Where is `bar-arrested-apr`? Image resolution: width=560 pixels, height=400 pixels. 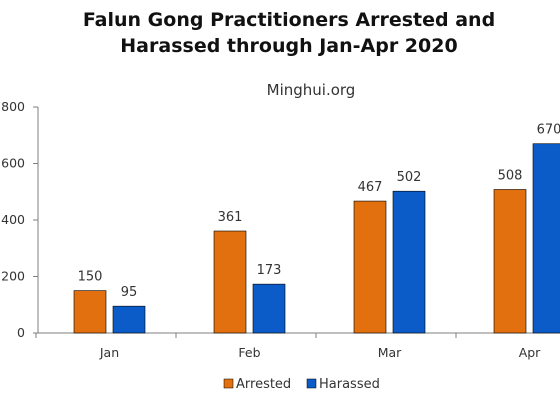 bar-arrested-apr is located at coordinates (510, 261).